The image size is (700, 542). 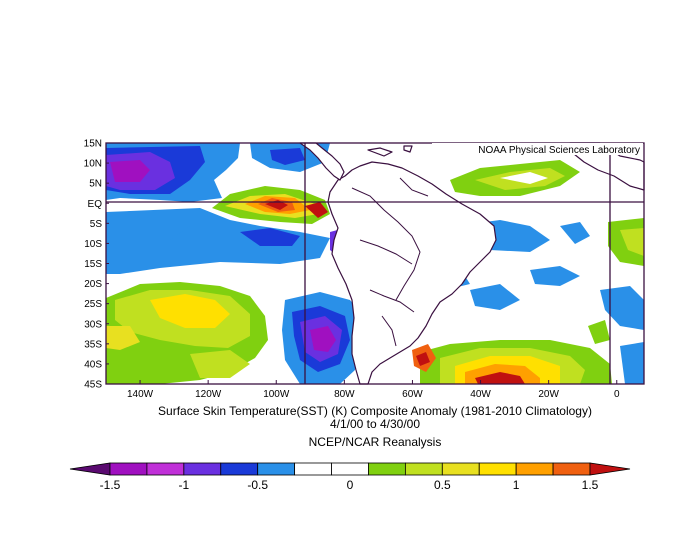 What do you see at coordinates (95, 204) in the screenshot?
I see `latitude-label: EQ` at bounding box center [95, 204].